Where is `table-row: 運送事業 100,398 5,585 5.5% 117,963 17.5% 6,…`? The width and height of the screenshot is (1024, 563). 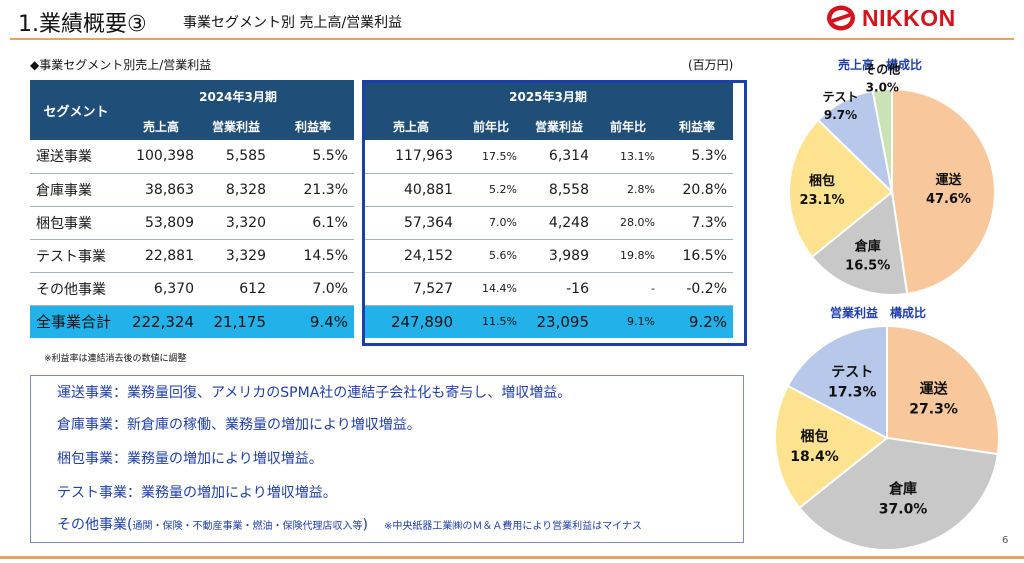 table-row: 運送事業 100,398 5,585 5.5% 117,963 17.5% 6,… is located at coordinates (381, 157).